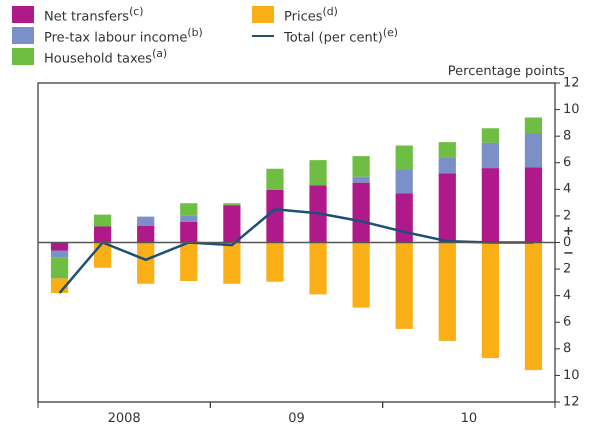 This screenshot has width=593, height=432. Describe the element at coordinates (506, 71) in the screenshot. I see `y-axis-title: Percentage points` at that location.